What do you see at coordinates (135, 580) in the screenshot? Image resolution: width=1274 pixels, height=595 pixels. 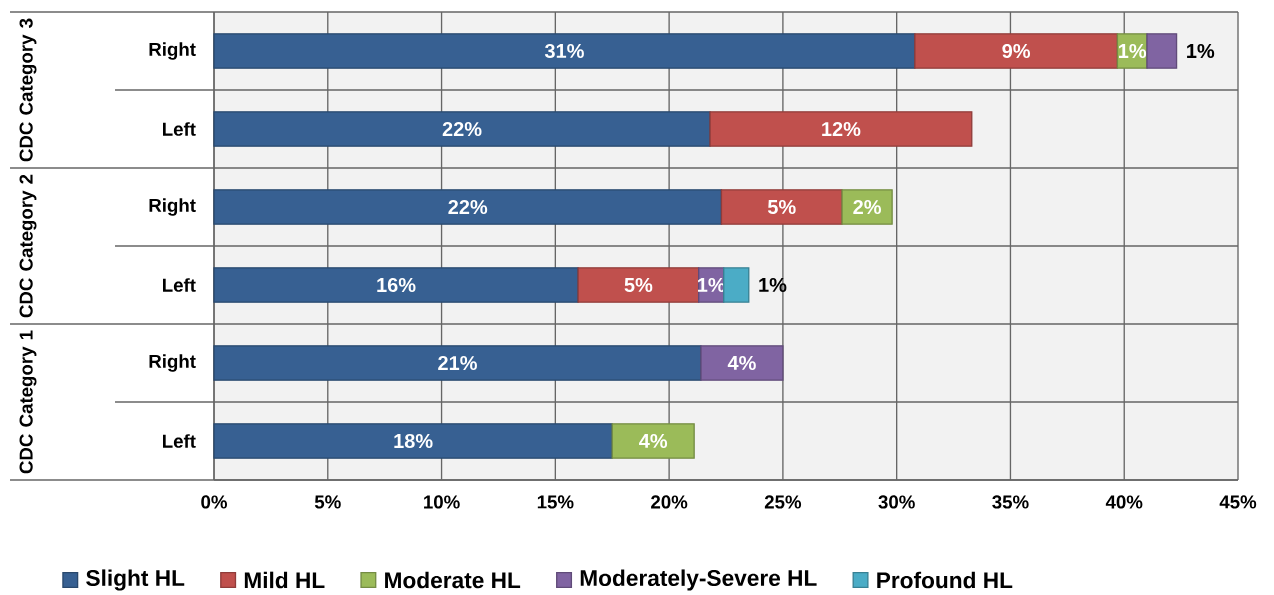 I see `legend-label: Slight HL` at bounding box center [135, 580].